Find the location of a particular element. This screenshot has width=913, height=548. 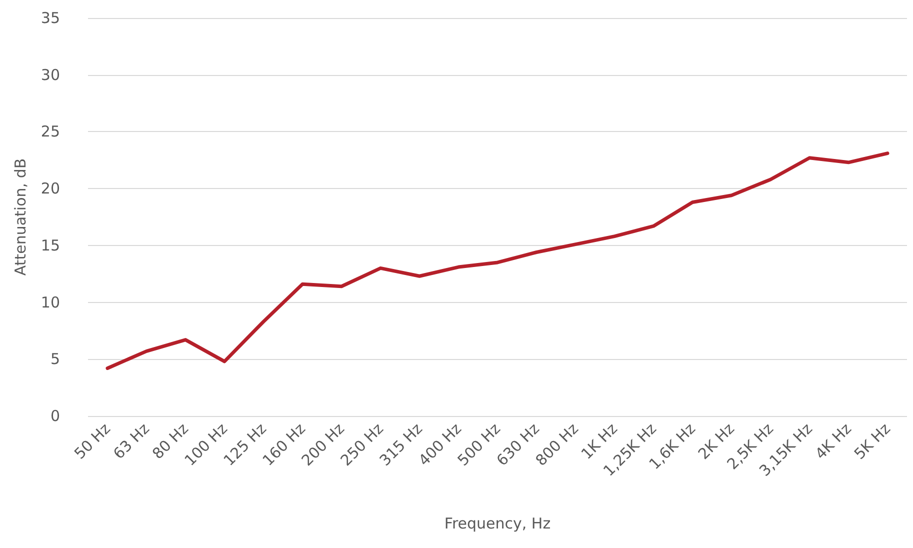

x-axis-title: Frequency, Hz is located at coordinates (497, 523).